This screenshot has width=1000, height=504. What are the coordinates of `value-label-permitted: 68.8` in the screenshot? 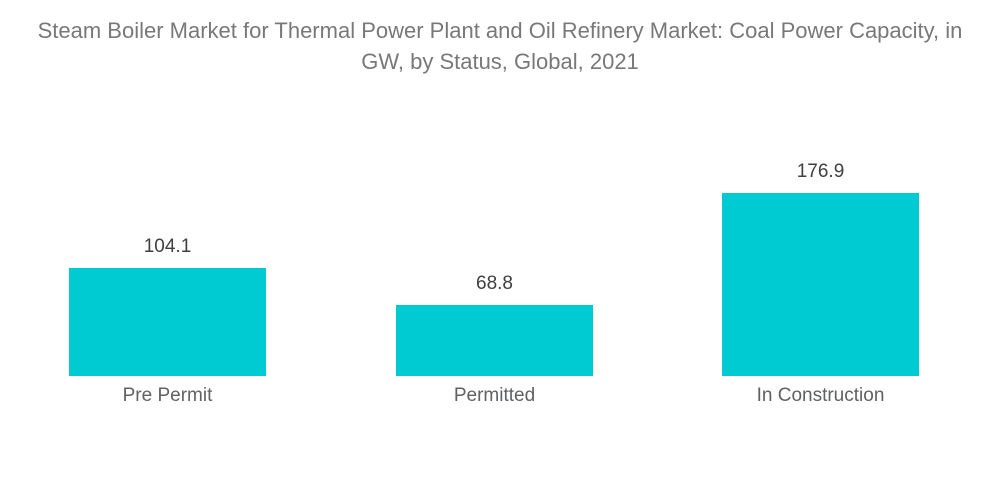 It's located at (494, 283).